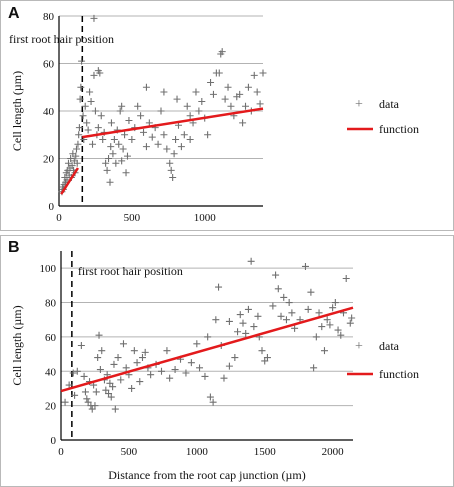 The image size is (454, 487). What do you see at coordinates (207, 349) in the screenshot?
I see `panel-b-function-line` at bounding box center [207, 349].